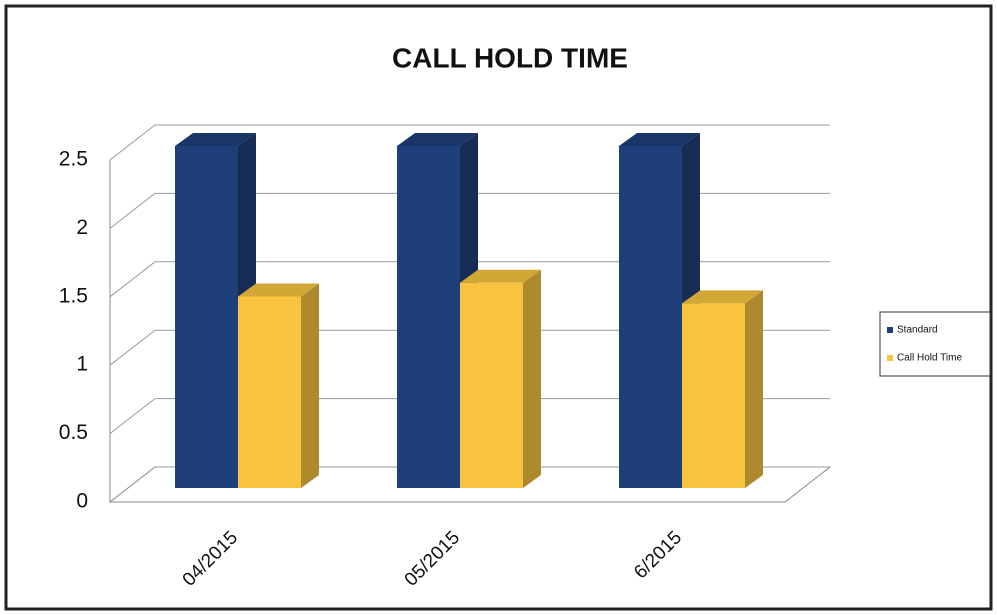 The image size is (997, 615). What do you see at coordinates (73, 295) in the screenshot?
I see `y-tick-label: 1.5` at bounding box center [73, 295].